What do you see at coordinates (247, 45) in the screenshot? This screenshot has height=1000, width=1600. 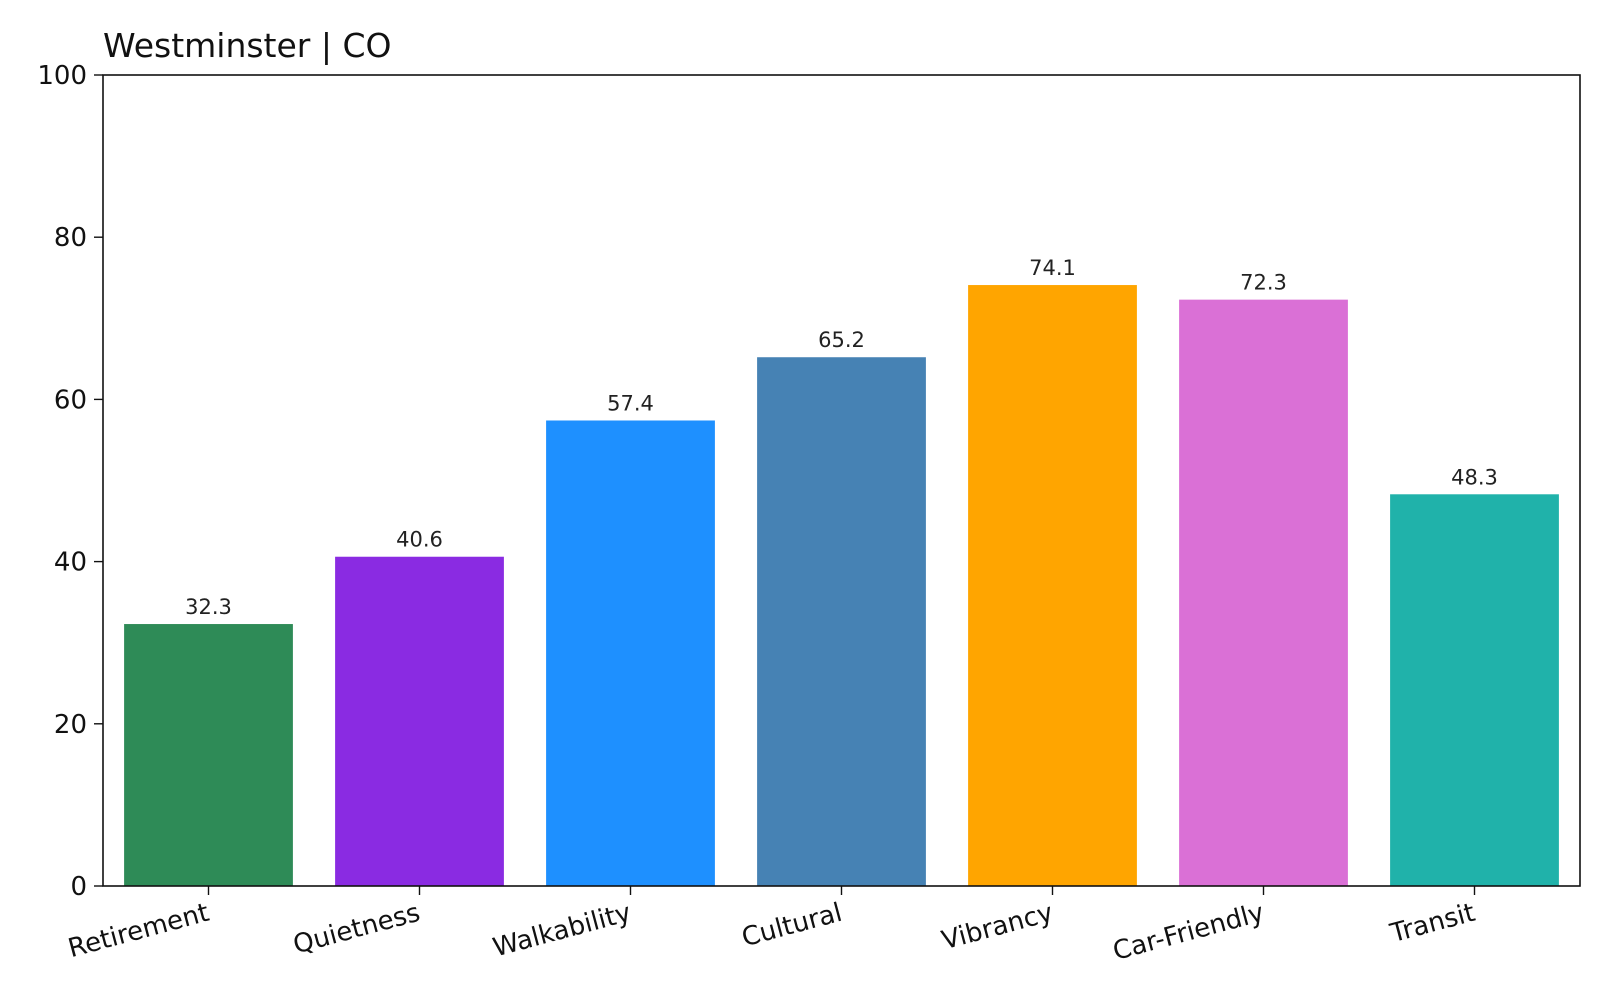 I see `chart-title: Westminster | CO` at bounding box center [247, 45].